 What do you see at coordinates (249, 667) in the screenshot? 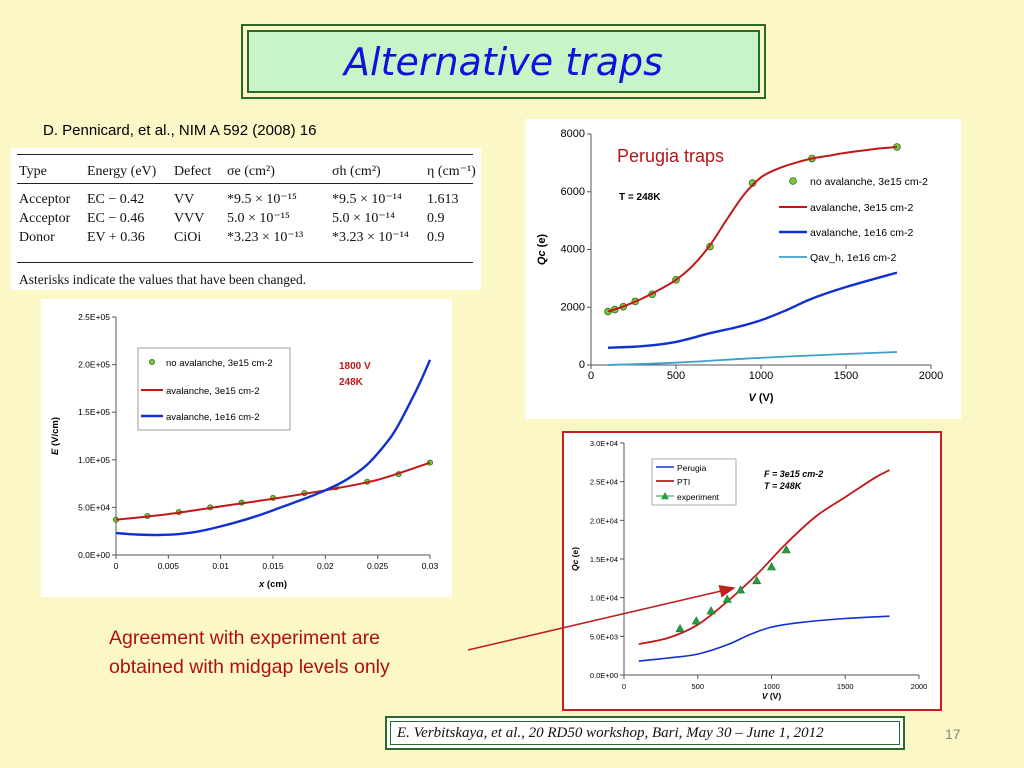
I see `agreement-line-2: obtained with midgap levels only` at bounding box center [249, 667].